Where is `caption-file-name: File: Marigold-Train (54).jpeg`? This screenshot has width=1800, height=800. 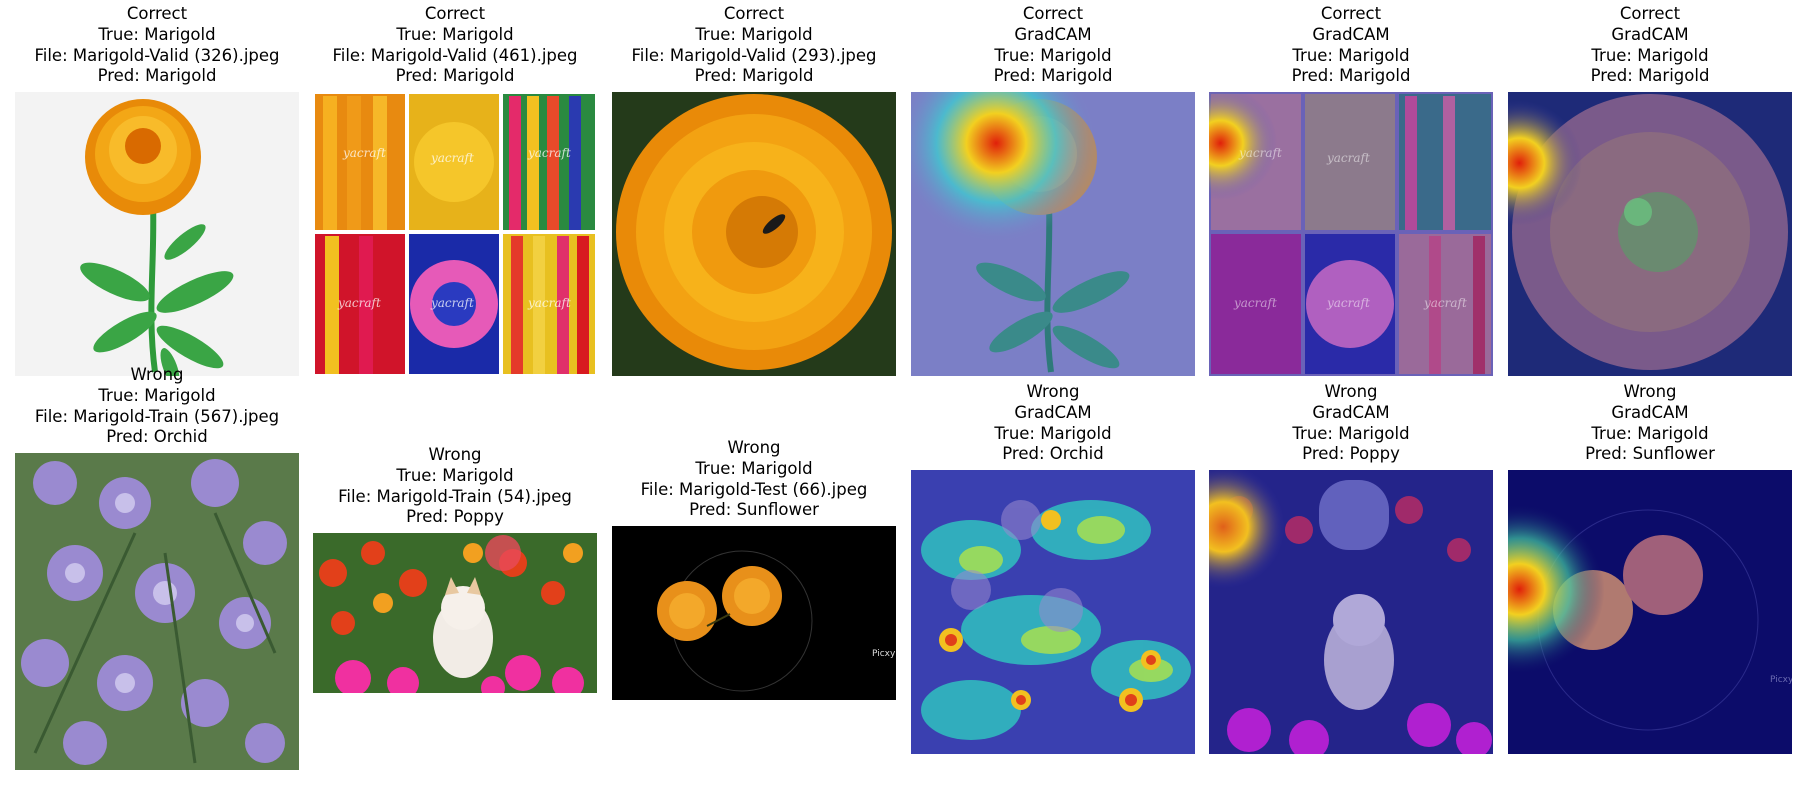 caption-file-name: File: Marigold-Train (54).jpeg is located at coordinates (455, 496).